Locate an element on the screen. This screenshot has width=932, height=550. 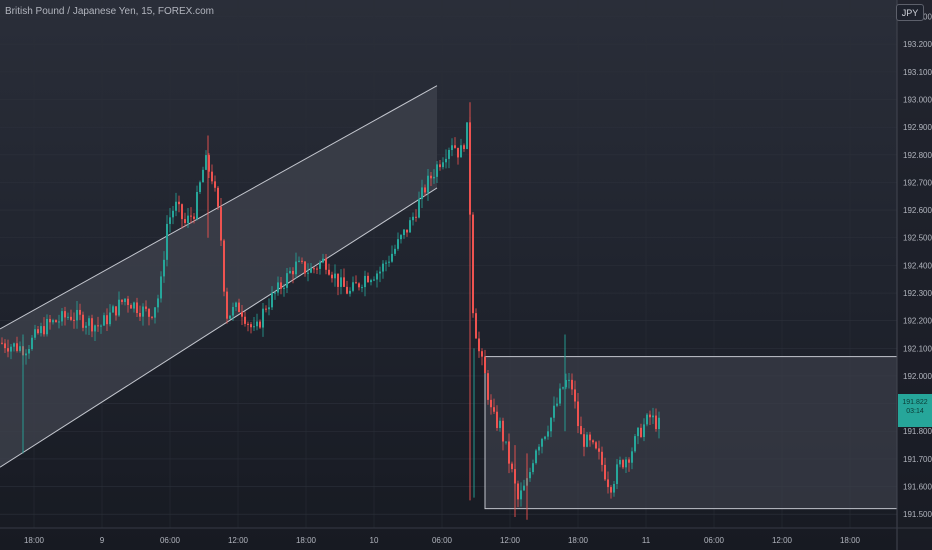
time-tick-label: 12:00 is located at coordinates (782, 540).